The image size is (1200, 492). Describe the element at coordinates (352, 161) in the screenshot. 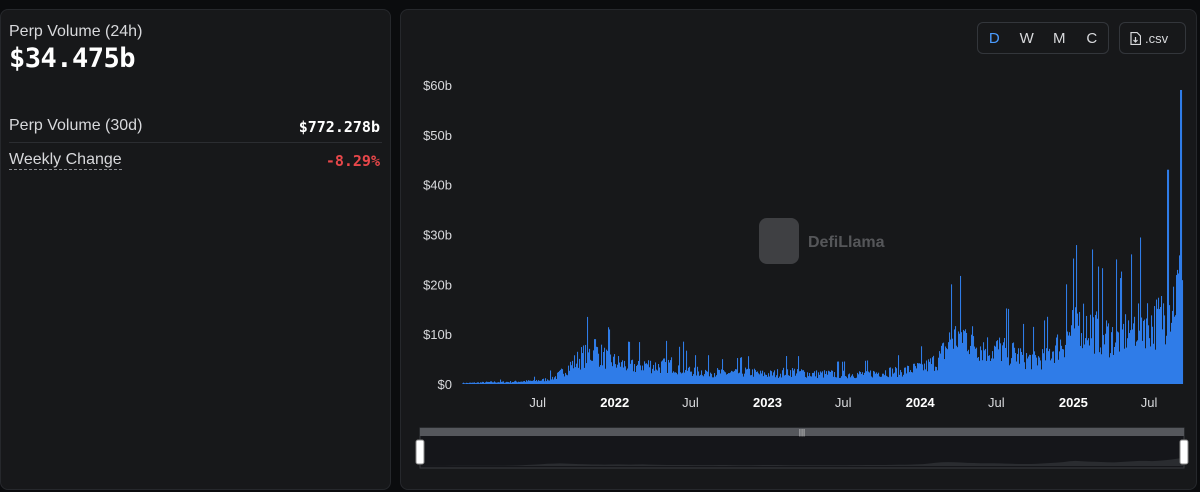

I see `weekly-change-value: -8.29%` at that location.